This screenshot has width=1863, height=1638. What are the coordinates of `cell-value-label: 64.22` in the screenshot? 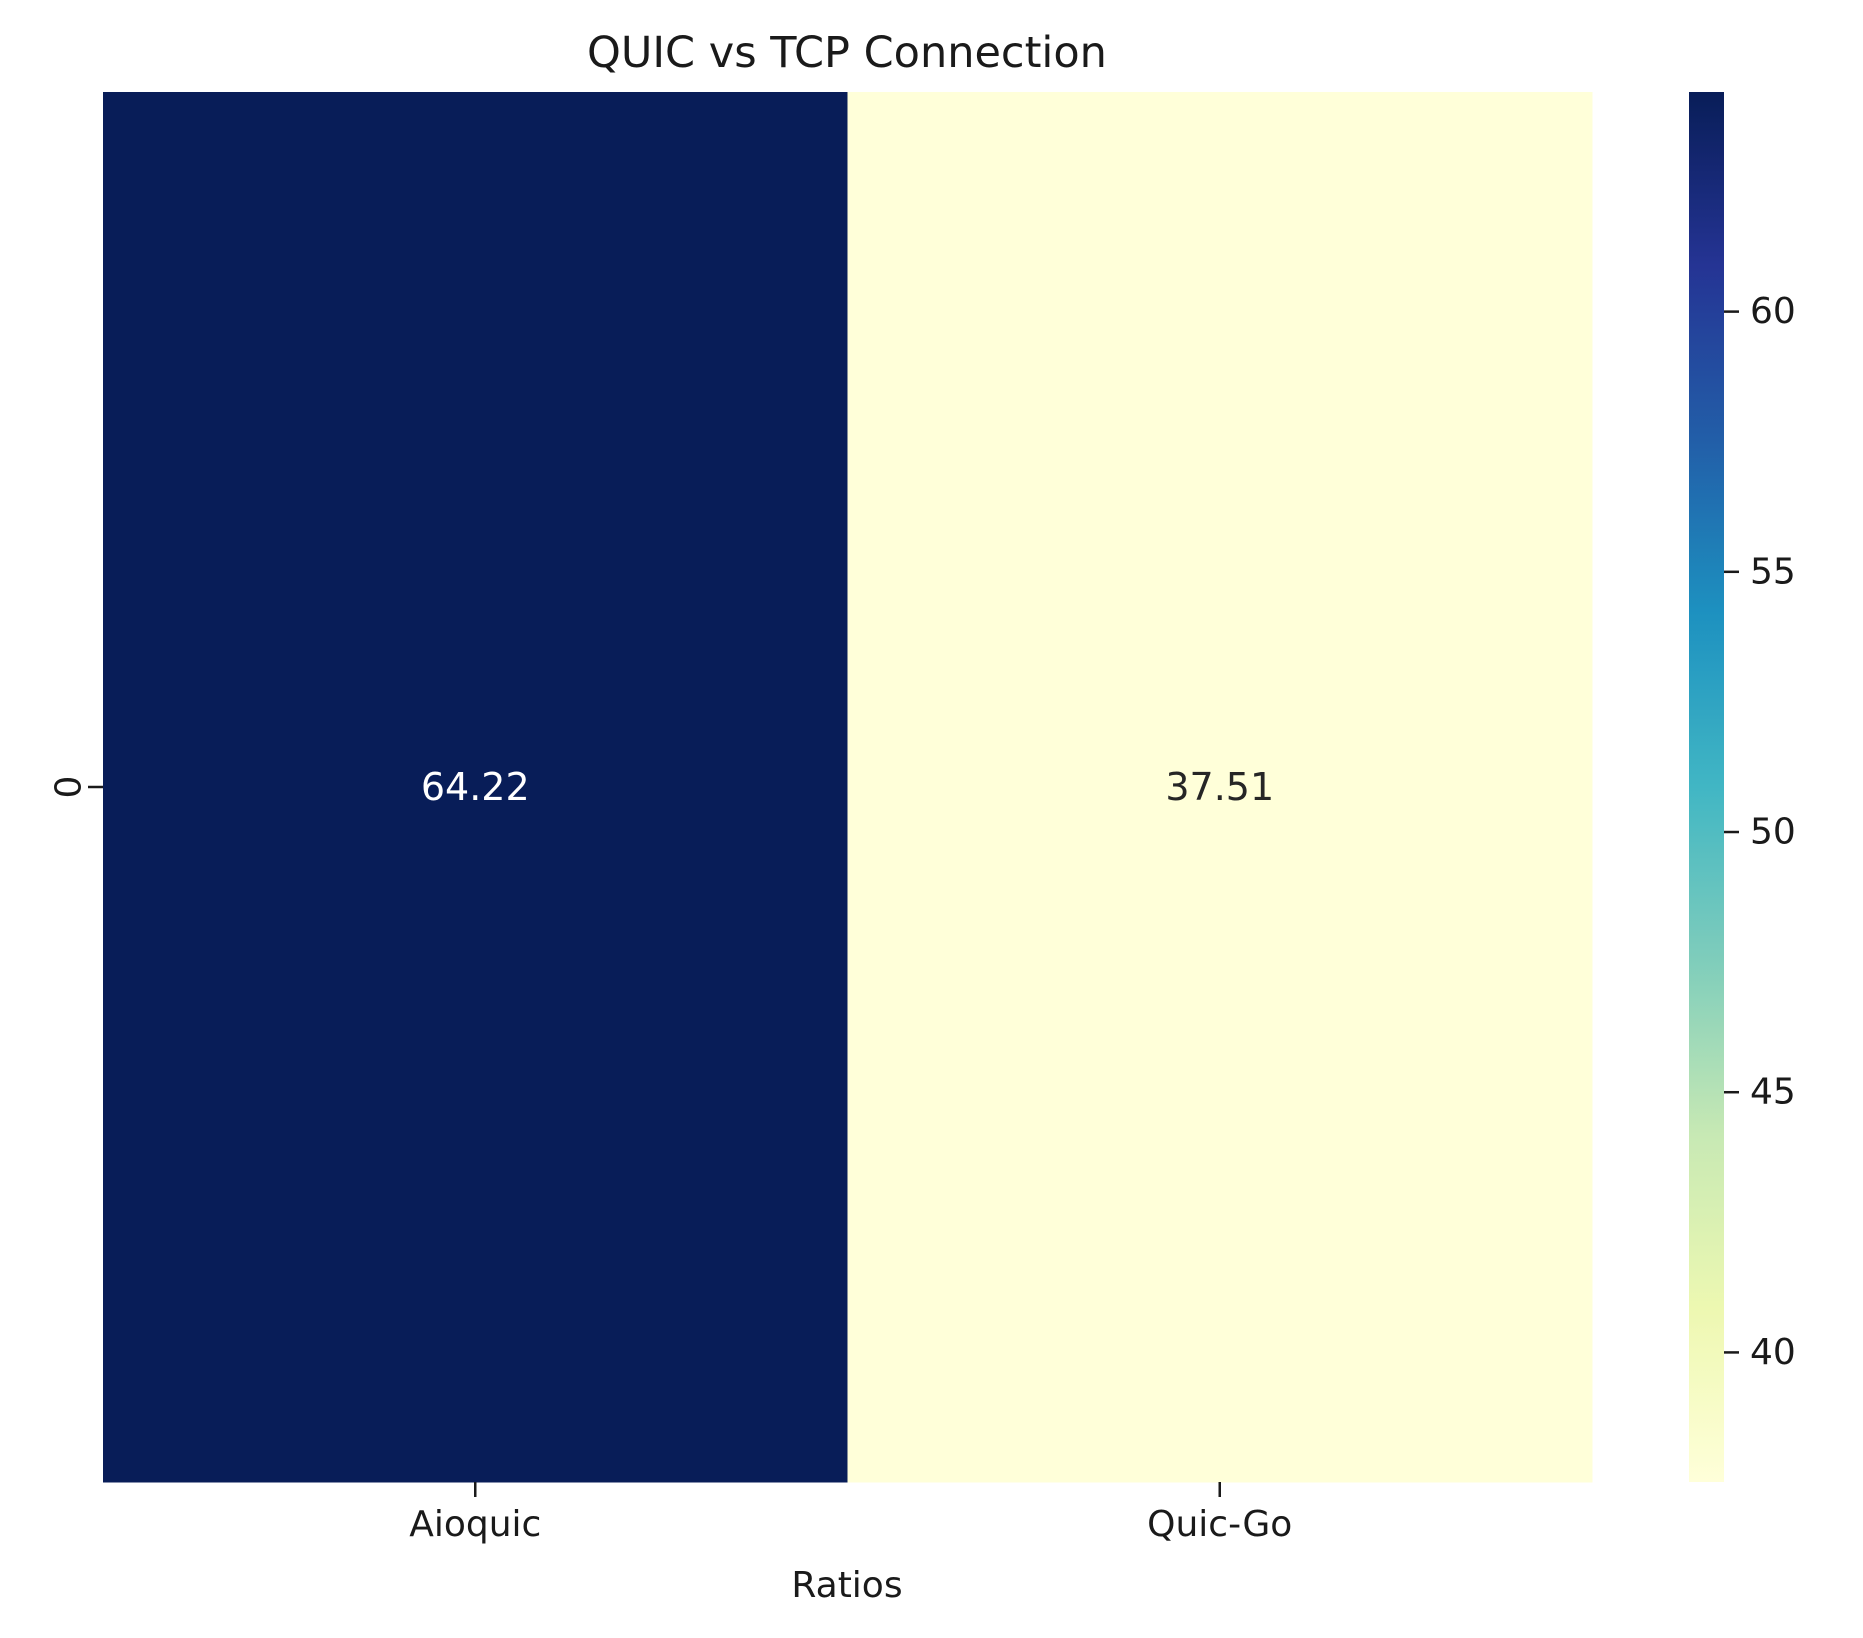 It's located at (475, 787).